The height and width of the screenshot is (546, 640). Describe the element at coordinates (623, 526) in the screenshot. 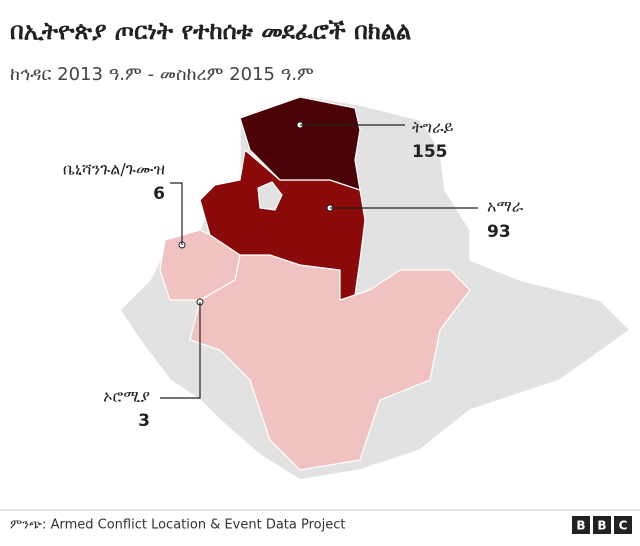

I see `logo-letter: C` at that location.